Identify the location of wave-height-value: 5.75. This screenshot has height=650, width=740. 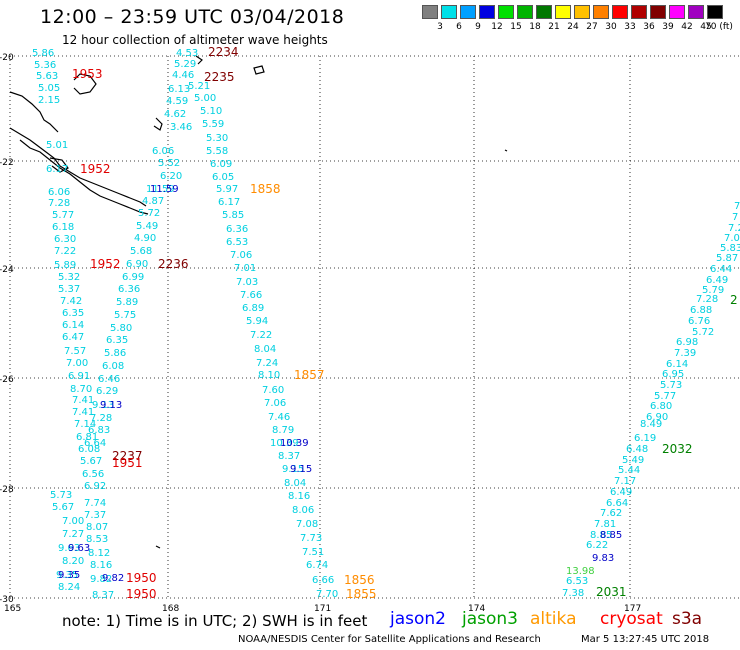
(125, 315).